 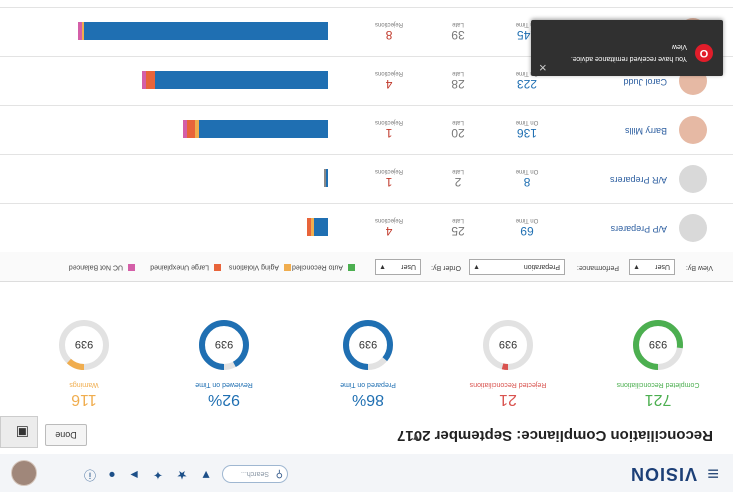 I want to click on download-icon: ▼, so click(x=206, y=475).